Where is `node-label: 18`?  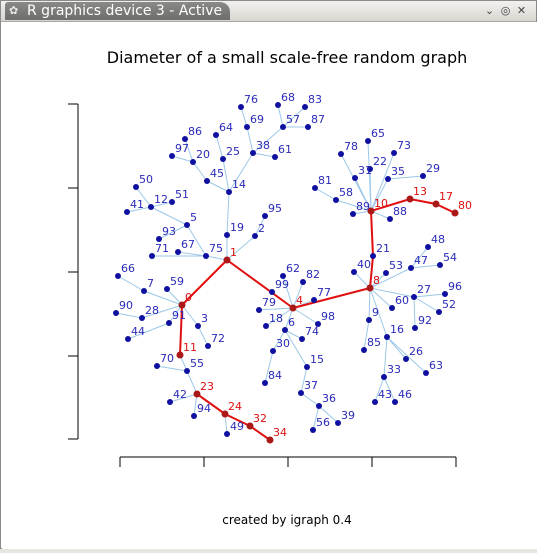
node-label: 18 is located at coordinates (276, 318).